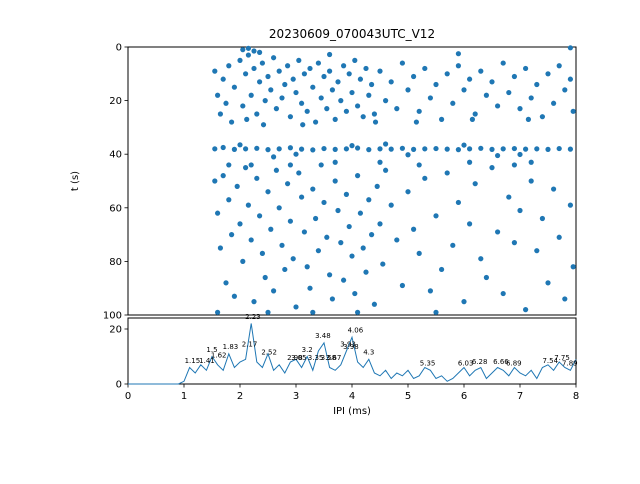 This screenshot has height=484, width=640. What do you see at coordinates (368, 353) in the screenshot?
I see `peak-annotation: 4.3` at bounding box center [368, 353].